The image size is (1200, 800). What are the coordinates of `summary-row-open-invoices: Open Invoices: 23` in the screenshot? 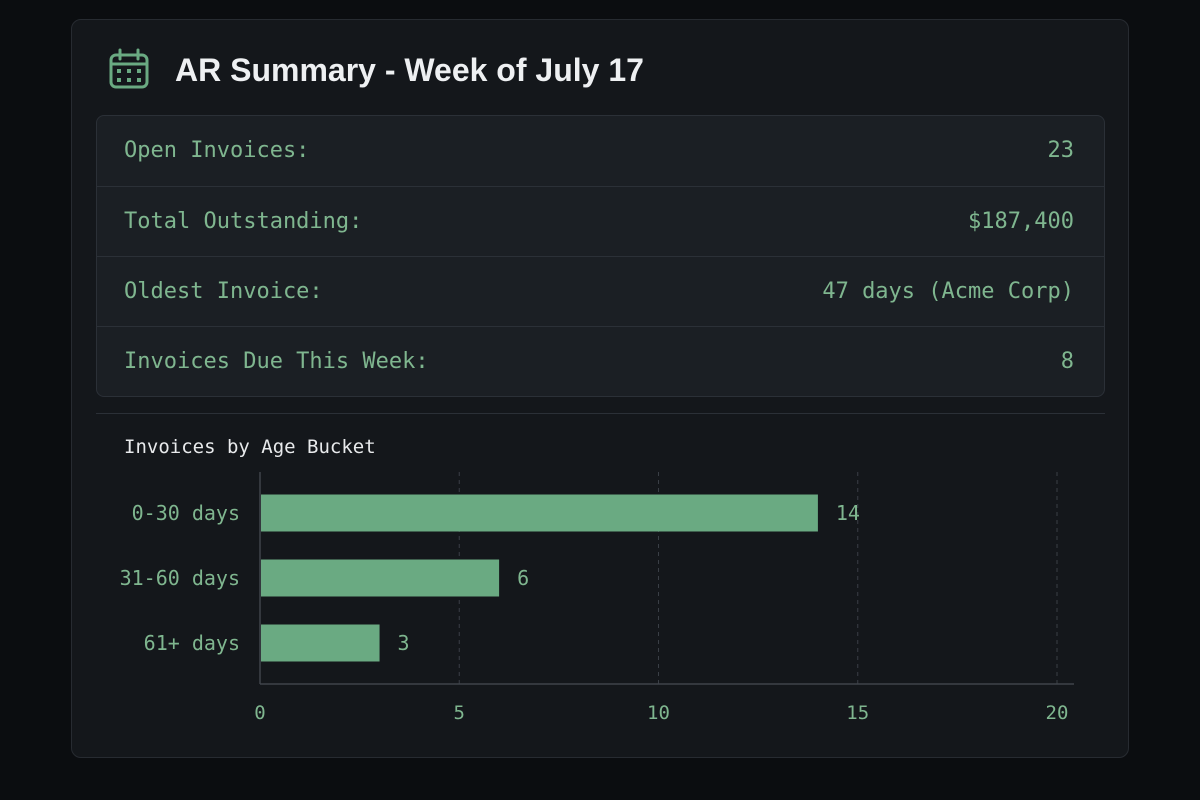 It's located at (600, 151).